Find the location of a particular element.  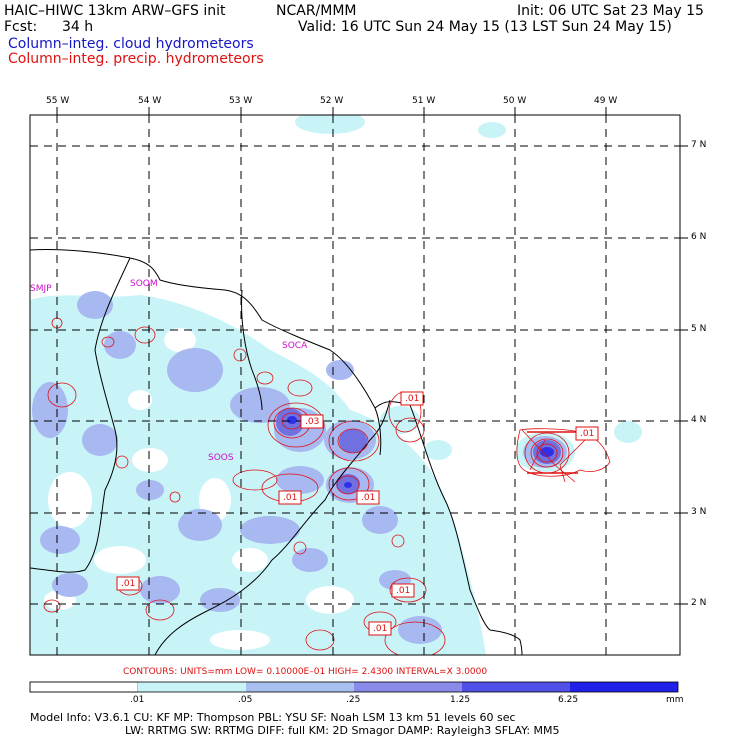

colorbar-tick: .05 is located at coordinates (245, 700).